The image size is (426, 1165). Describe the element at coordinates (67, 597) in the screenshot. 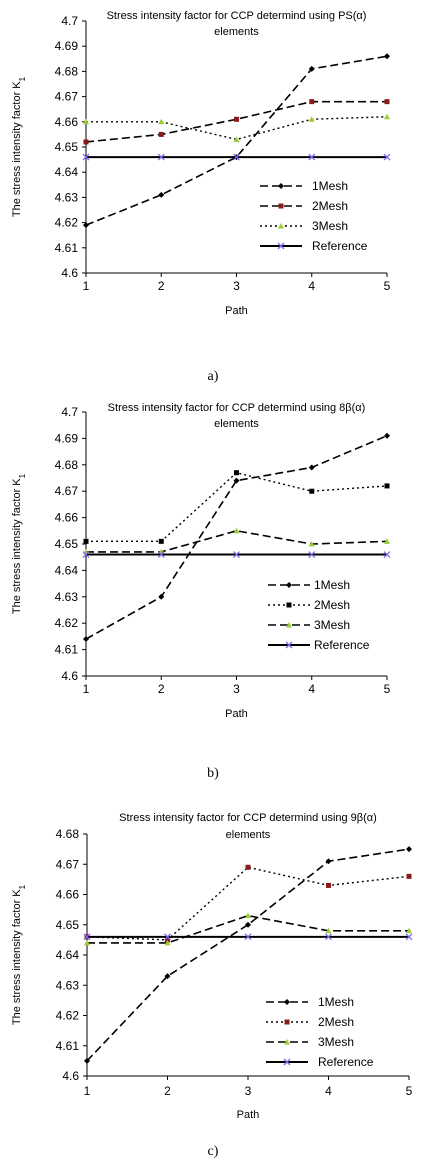

I see `y-tick-label: 4.63` at that location.